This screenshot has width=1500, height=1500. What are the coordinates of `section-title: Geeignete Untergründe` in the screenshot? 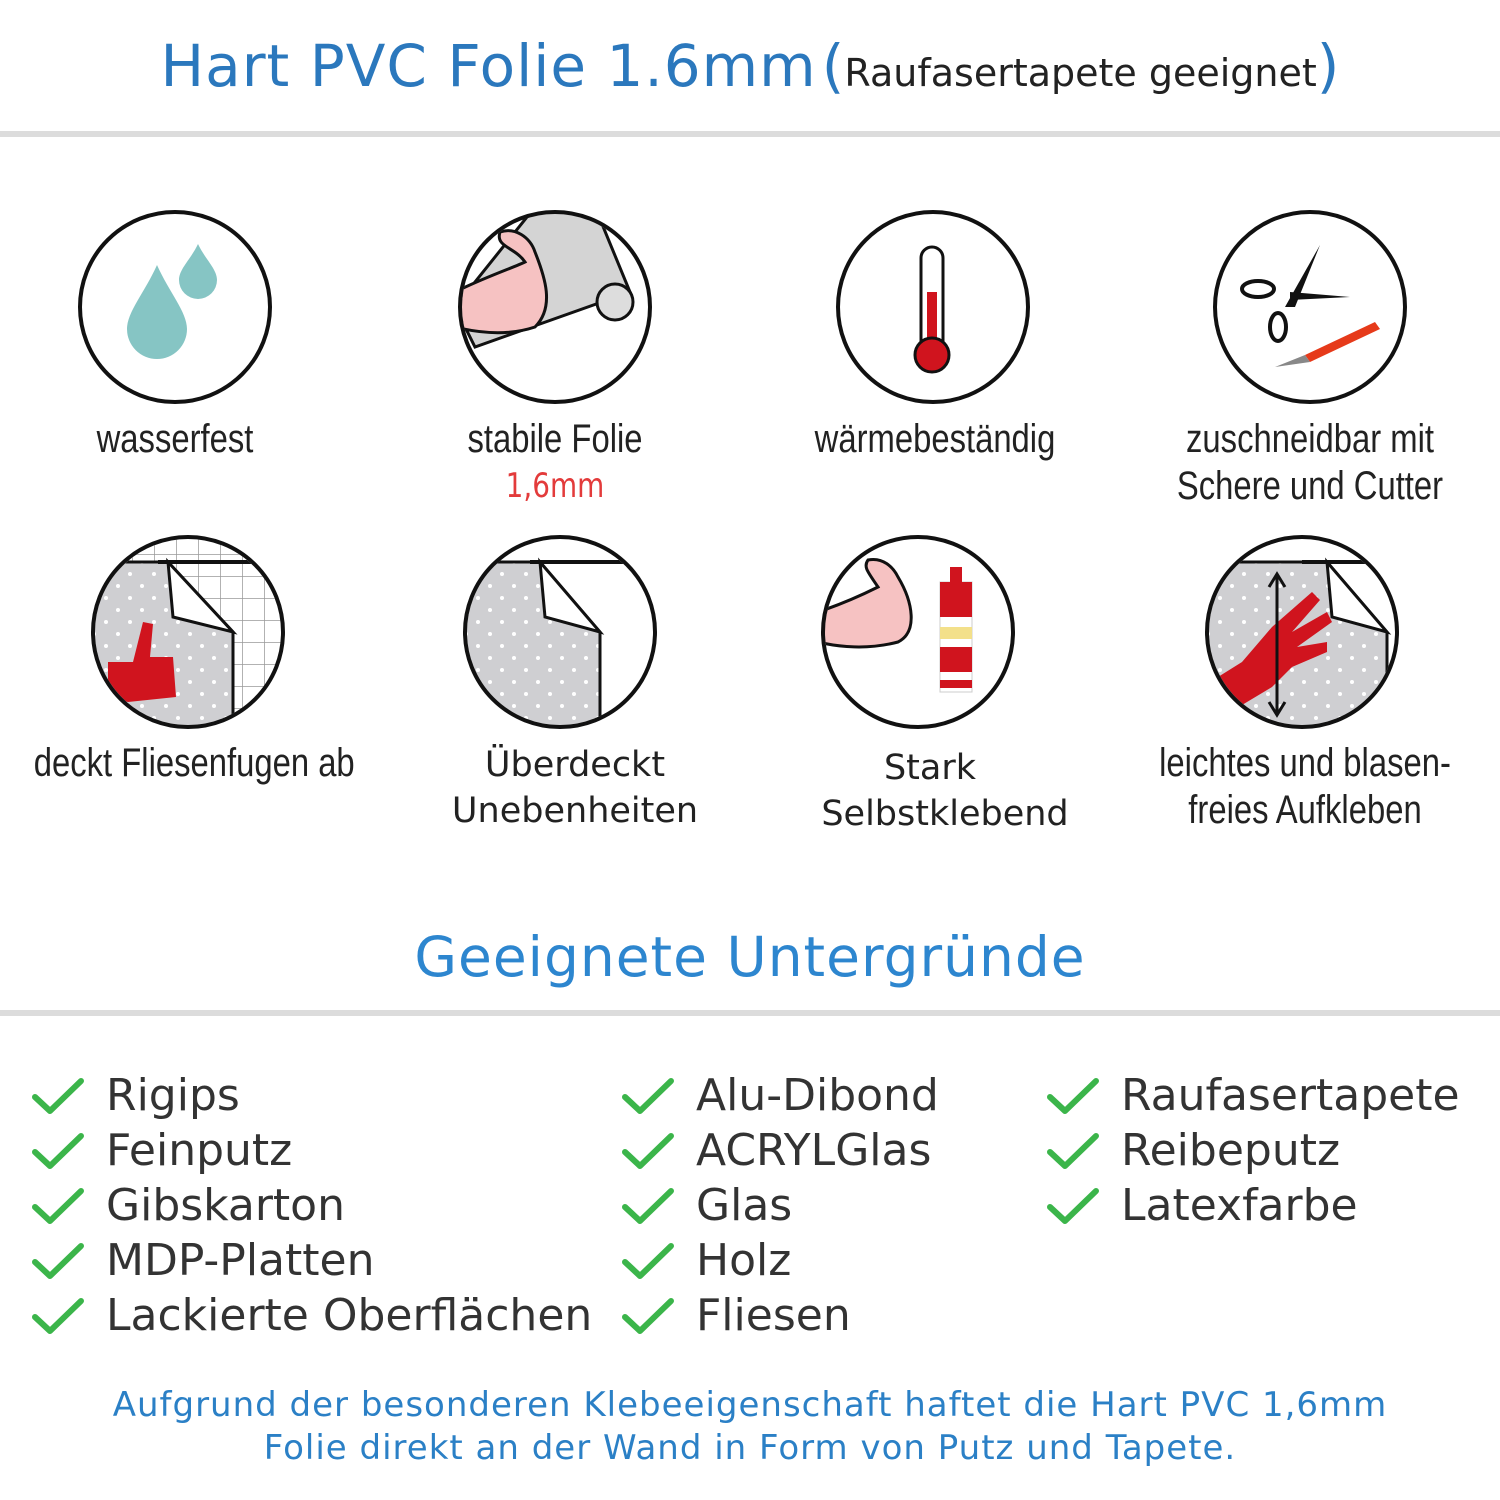 It's located at (750, 957).